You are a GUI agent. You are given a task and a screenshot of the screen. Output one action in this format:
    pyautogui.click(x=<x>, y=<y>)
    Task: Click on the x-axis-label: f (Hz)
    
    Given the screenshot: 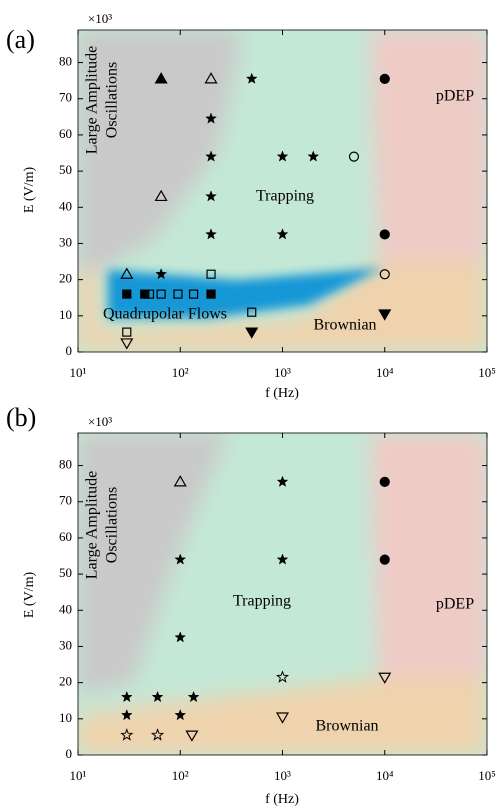 What is the action you would take?
    pyautogui.click(x=282, y=393)
    